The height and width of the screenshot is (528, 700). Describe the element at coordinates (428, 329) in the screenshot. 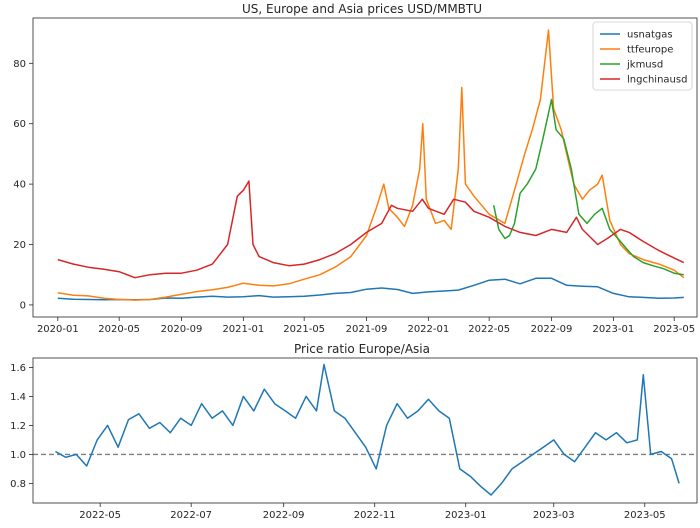

I see `x-tick-label: 2022-01` at that location.